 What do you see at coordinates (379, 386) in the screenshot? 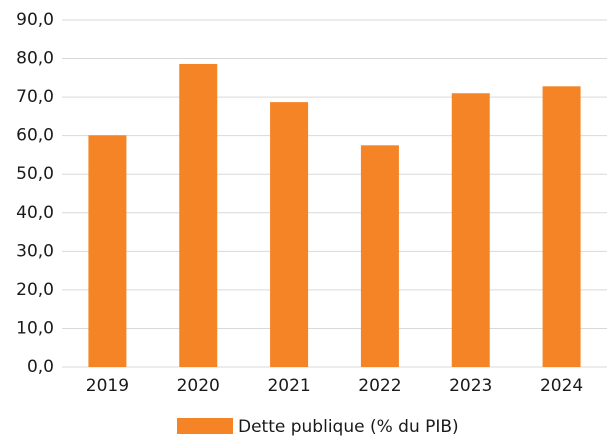
I see `x-tick-label: 2022` at bounding box center [379, 386].